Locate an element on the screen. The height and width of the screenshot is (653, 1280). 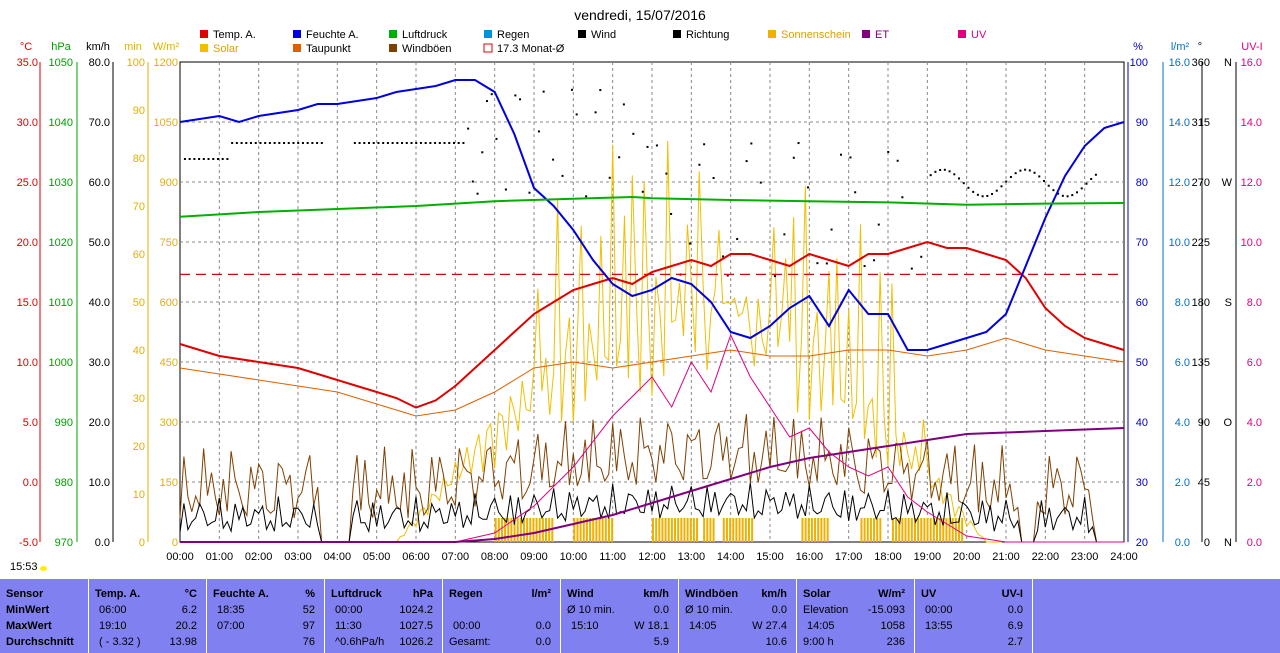
stats-rain-header: Regen is located at coordinates (466, 594).